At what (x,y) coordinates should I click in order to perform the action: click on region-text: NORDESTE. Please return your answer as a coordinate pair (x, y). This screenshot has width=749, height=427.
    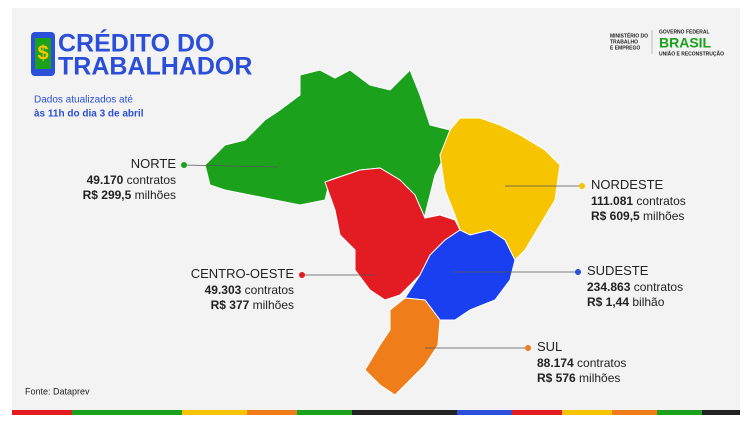
    Looking at the image, I should click on (627, 184).